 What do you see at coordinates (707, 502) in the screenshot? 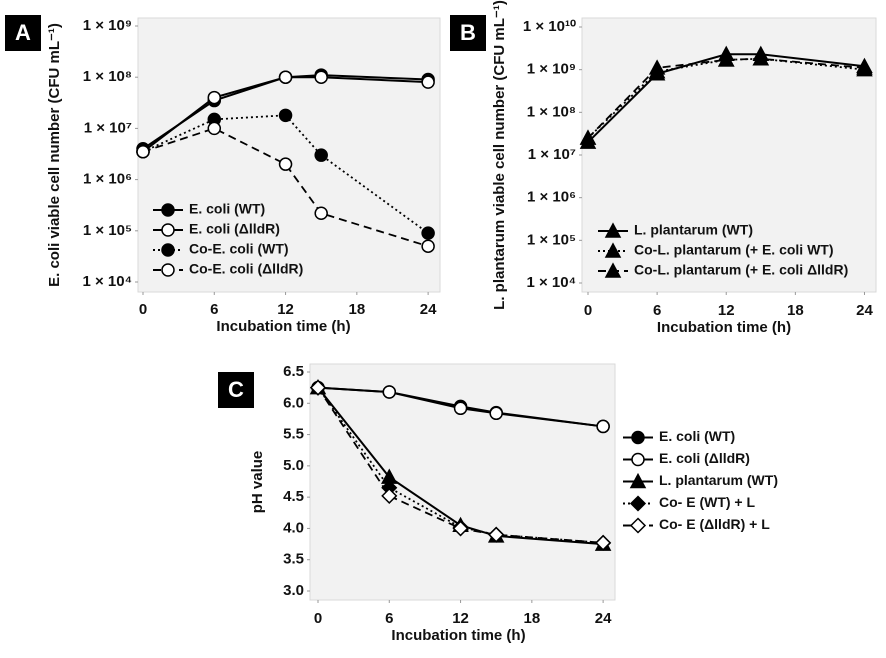
I see `legend-label: Co- E (WT) + L` at bounding box center [707, 502].